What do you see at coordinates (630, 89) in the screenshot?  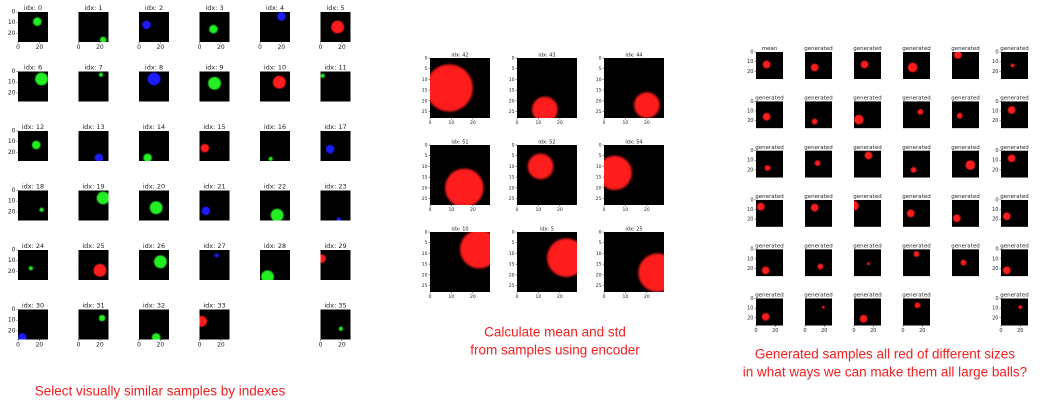 I see `sample-panel: idx: 44 0 10 20 0 5 10 15 20 25` at bounding box center [630, 89].